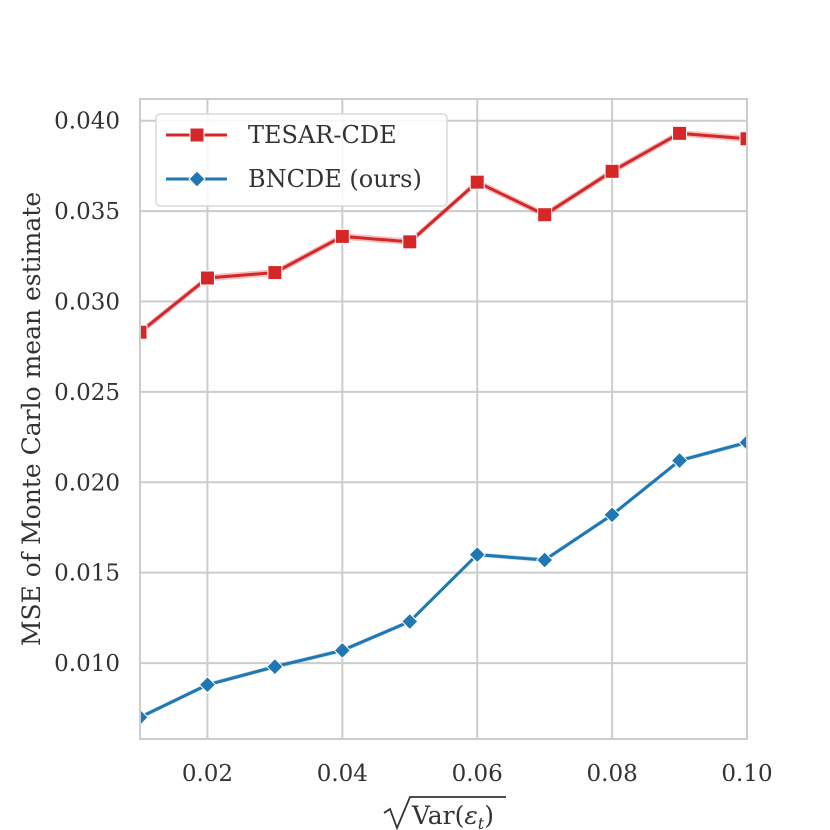  I want to click on y-axis-label: MSE of Monte Carlo mean estimate, so click(31, 419).